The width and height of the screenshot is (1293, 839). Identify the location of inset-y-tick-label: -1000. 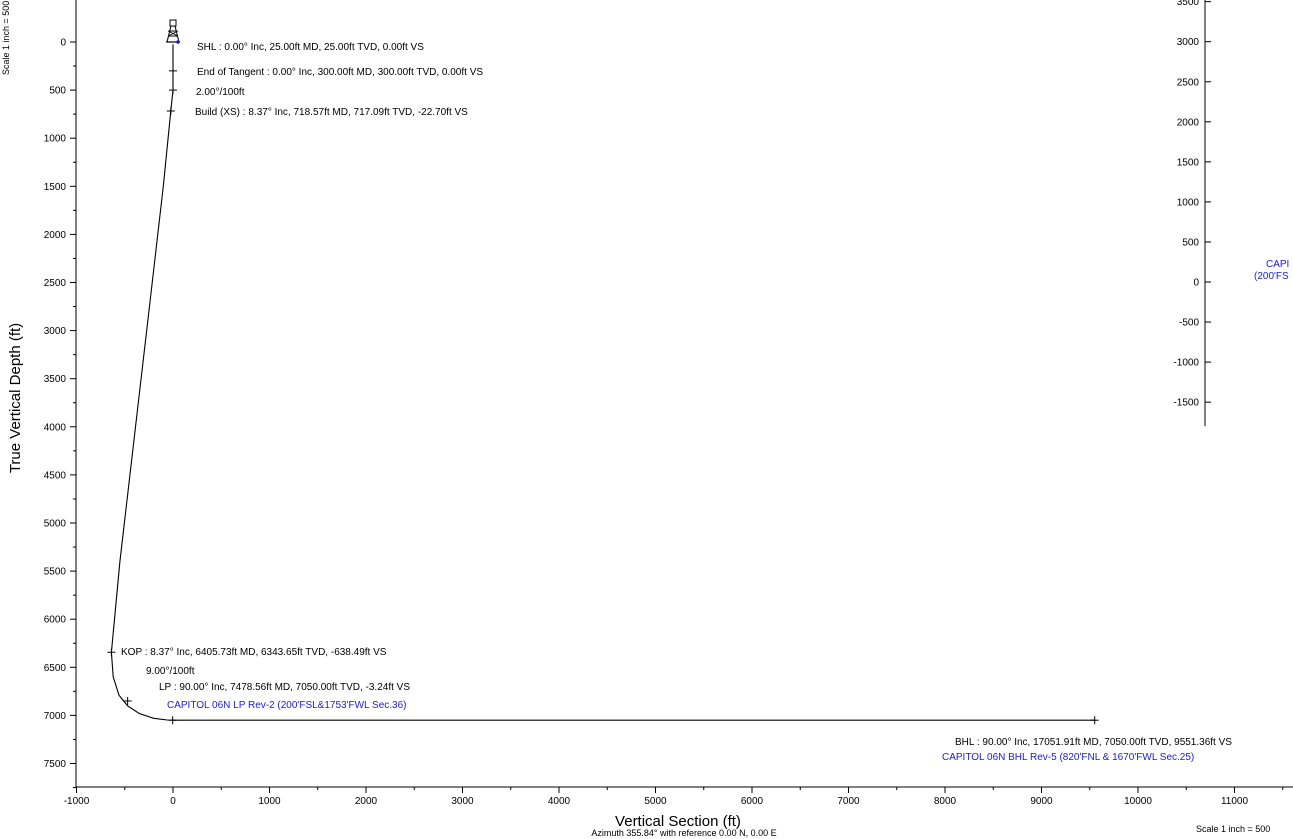
(1186, 363).